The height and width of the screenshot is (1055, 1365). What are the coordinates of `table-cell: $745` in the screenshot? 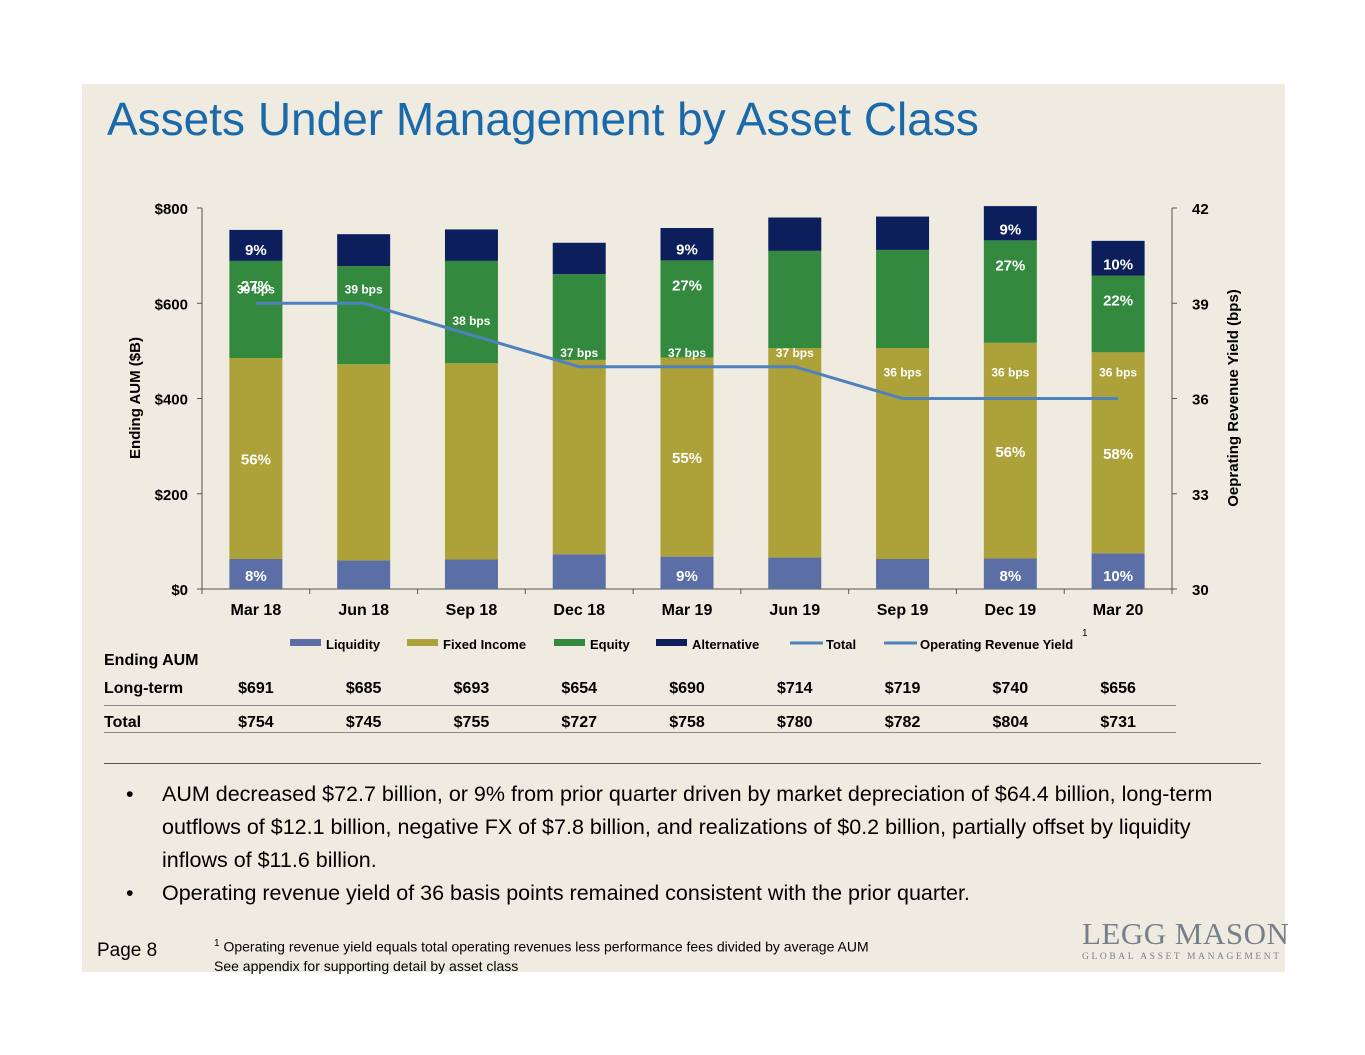 It's located at (363, 722).